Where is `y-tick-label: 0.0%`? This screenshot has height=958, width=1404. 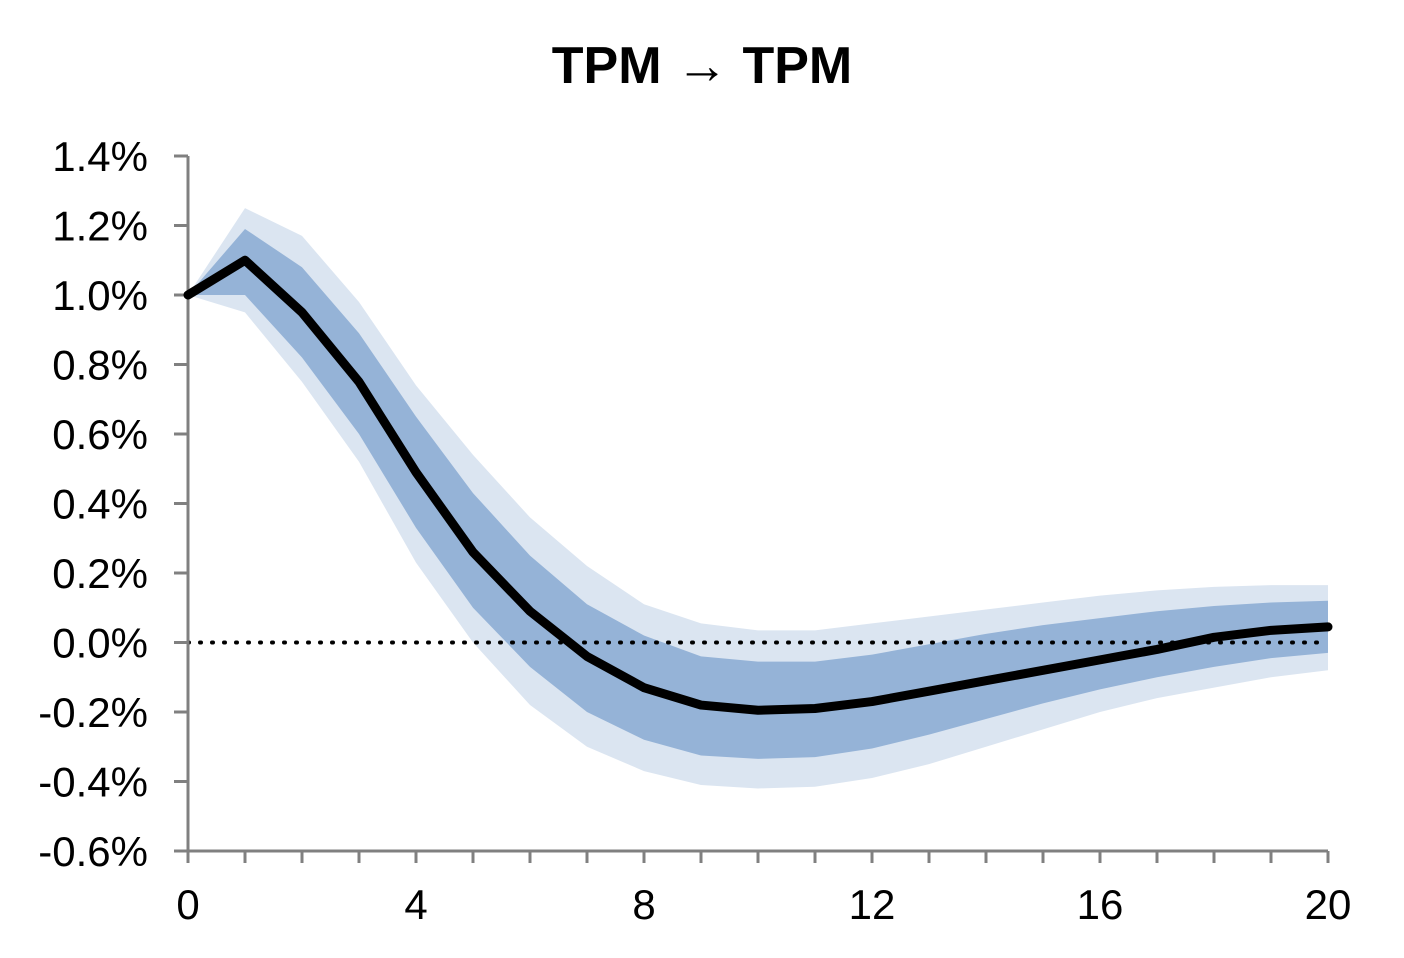
y-tick-label: 0.0% is located at coordinates (100, 643).